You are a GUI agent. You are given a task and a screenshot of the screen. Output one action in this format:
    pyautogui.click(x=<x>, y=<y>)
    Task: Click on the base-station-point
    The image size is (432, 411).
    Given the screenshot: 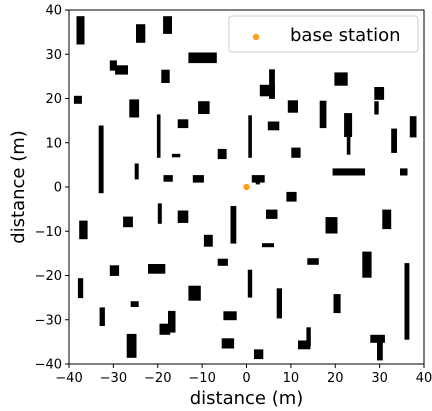 What is the action you would take?
    pyautogui.click(x=246, y=187)
    